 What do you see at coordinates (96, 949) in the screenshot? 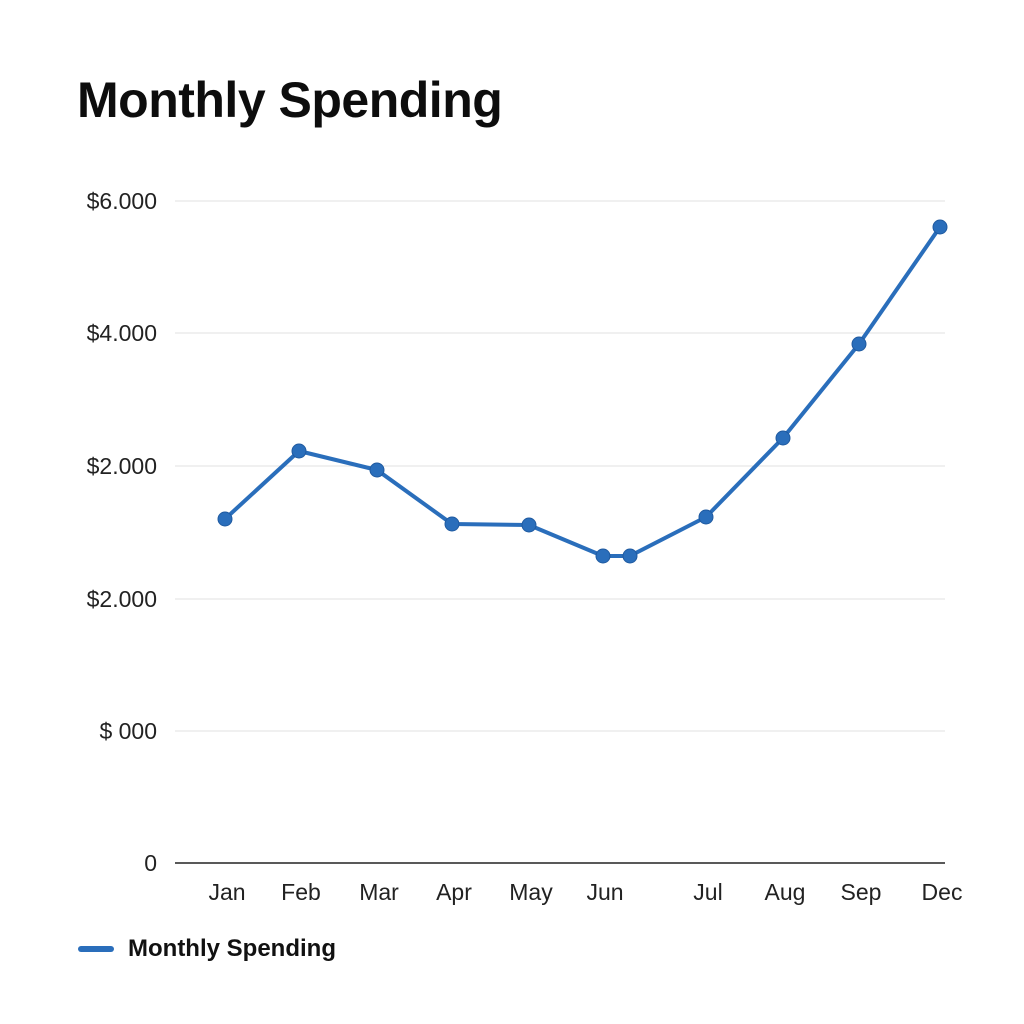
I see `legend-swatch` at bounding box center [96, 949].